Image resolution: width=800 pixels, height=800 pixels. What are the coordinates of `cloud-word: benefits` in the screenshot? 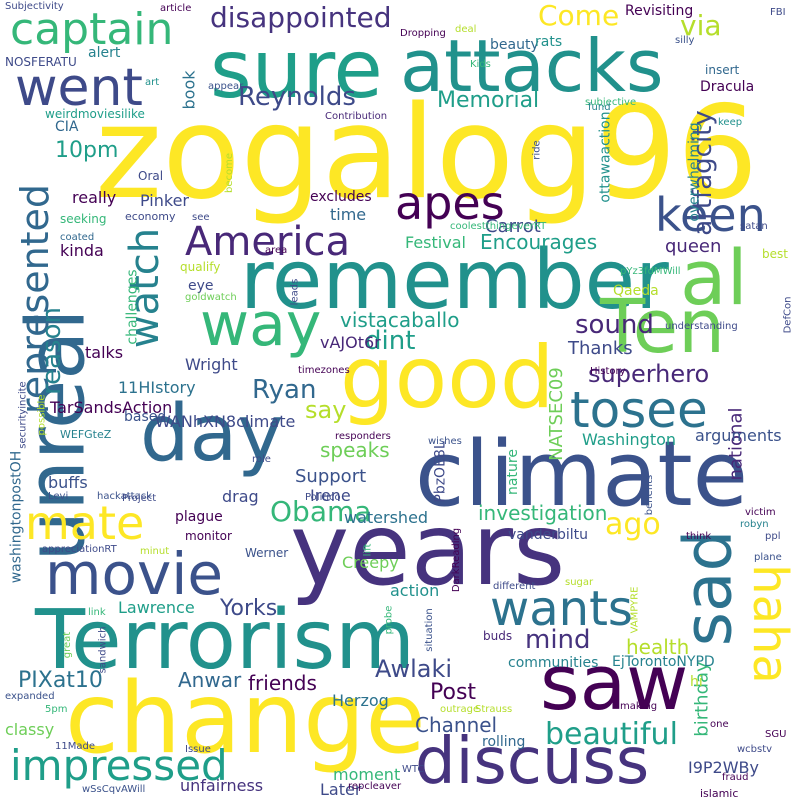 It's located at (650, 495).